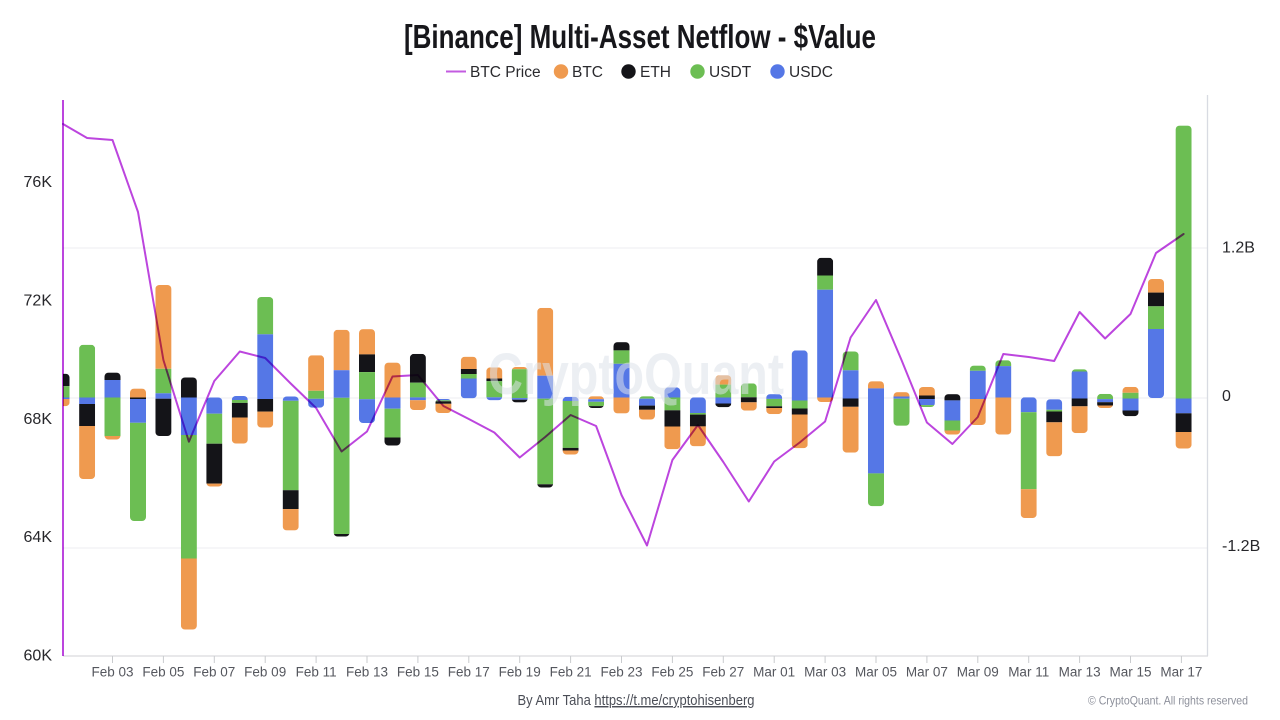  Describe the element at coordinates (38, 419) in the screenshot. I see `svg-text: 68K` at that location.